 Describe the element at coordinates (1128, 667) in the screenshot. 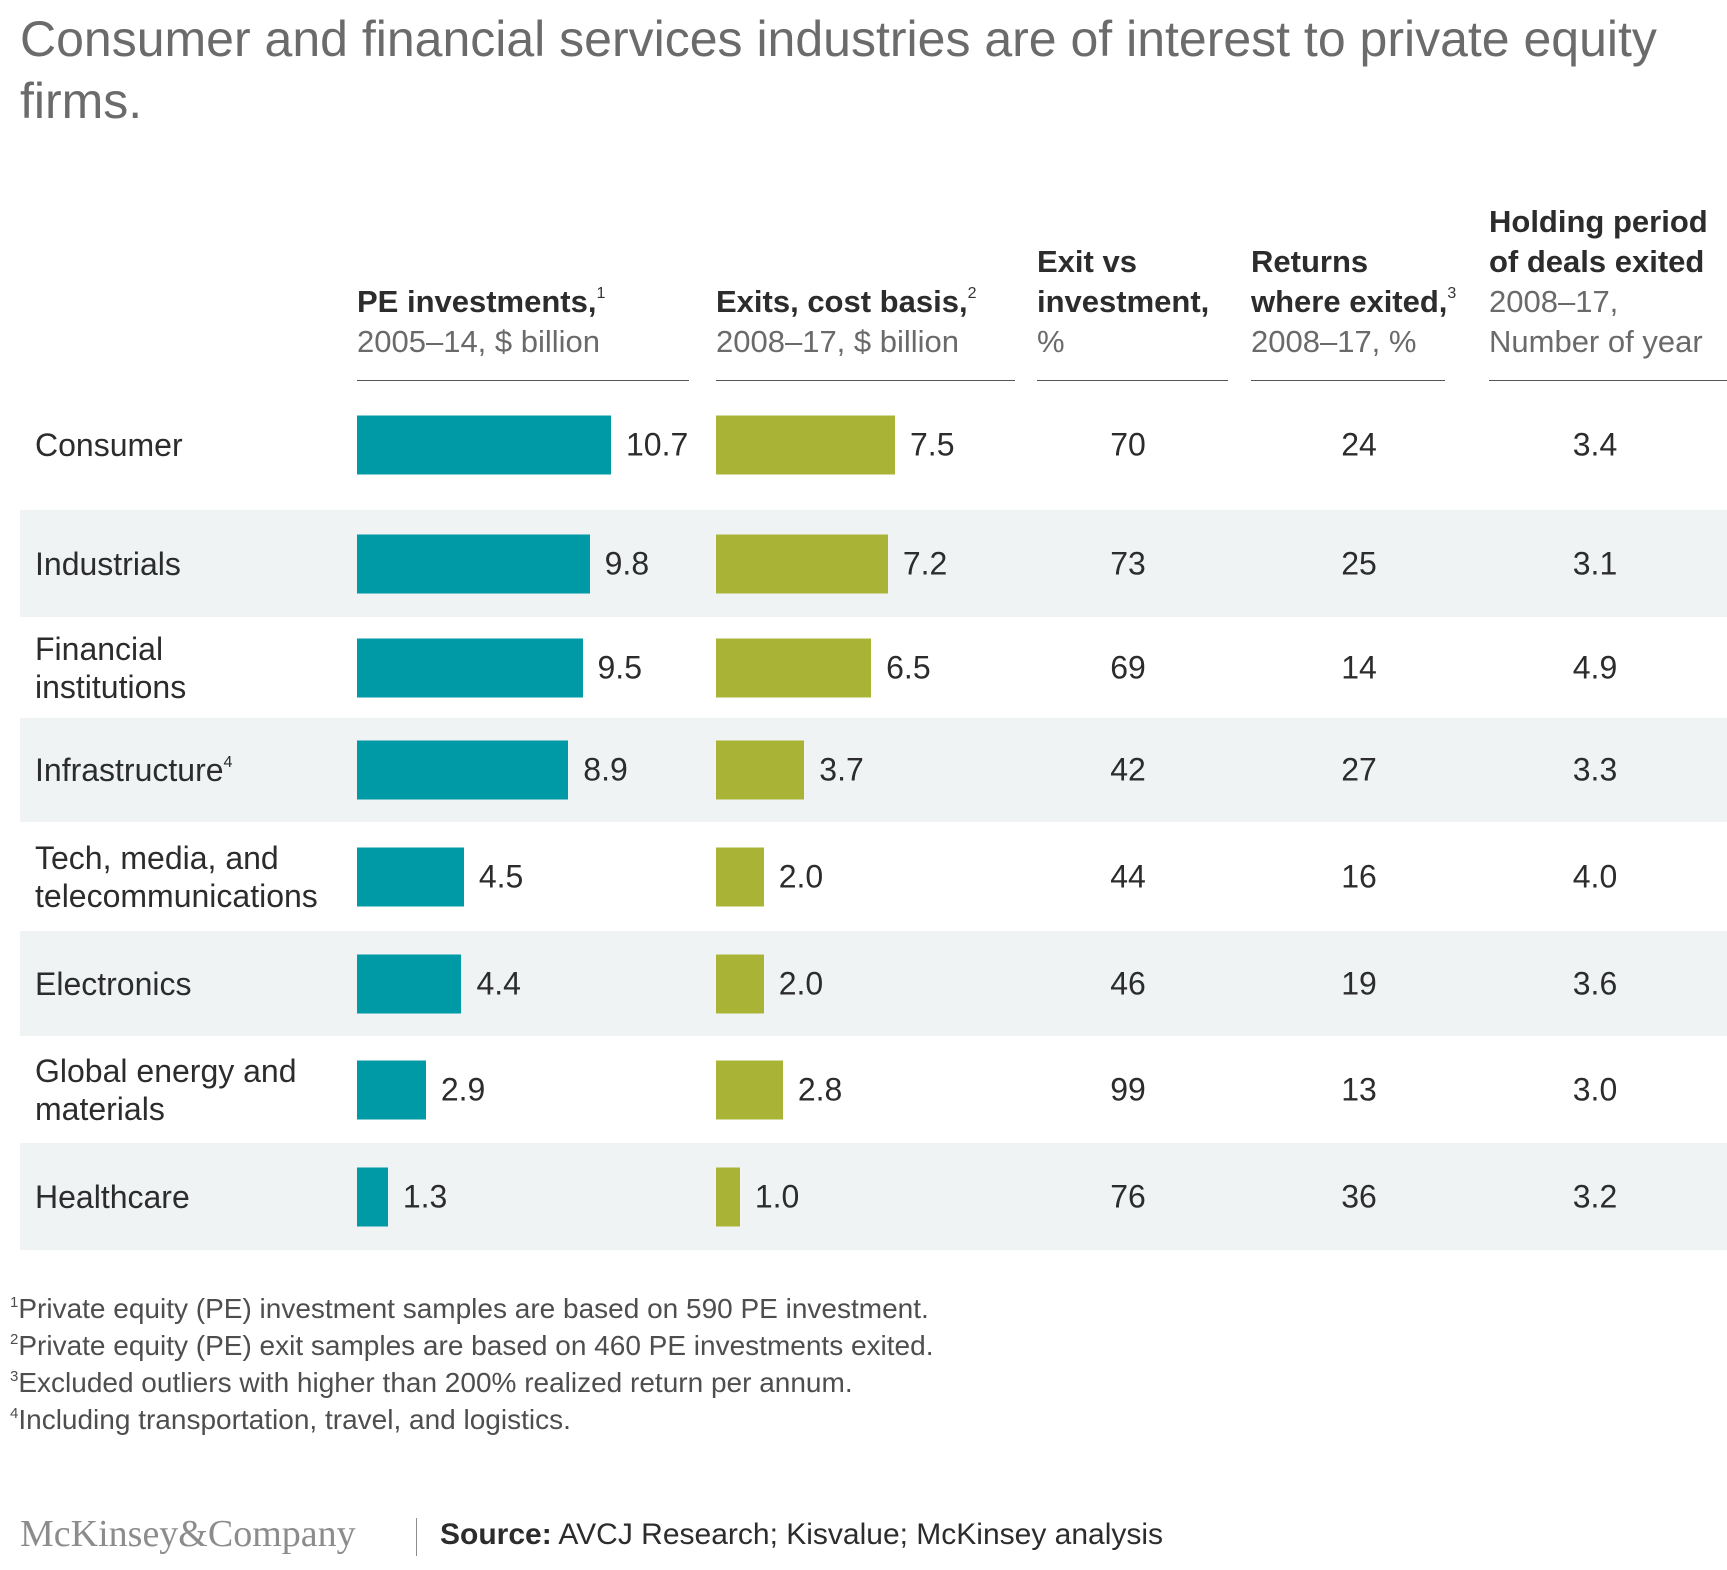

I see `exit-vs-investment-value: 69` at that location.